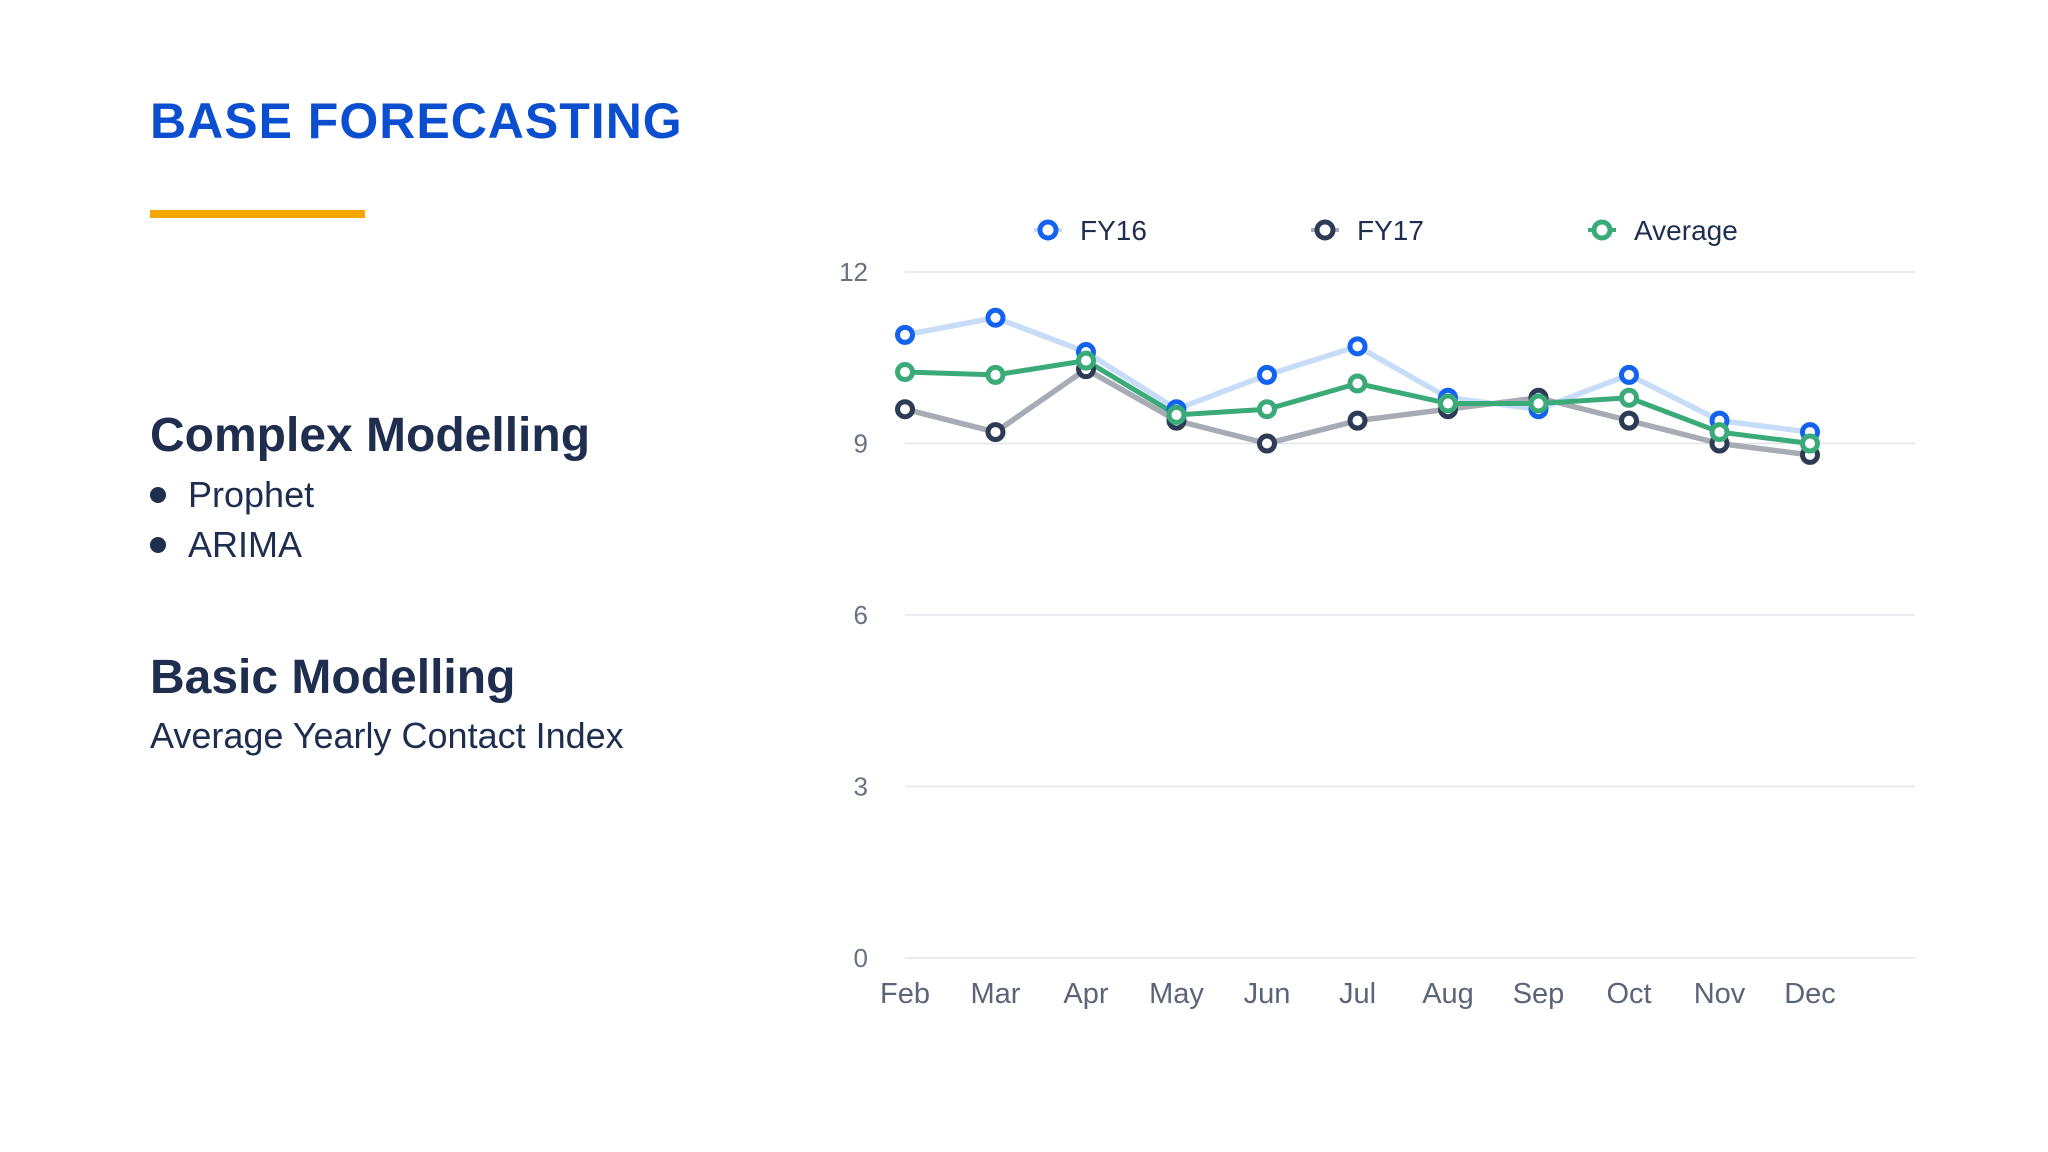 This screenshot has width=2048, height=1152. Describe the element at coordinates (387, 735) in the screenshot. I see `basic-modelling-subtitle: Average Yearly Contact Index` at that location.